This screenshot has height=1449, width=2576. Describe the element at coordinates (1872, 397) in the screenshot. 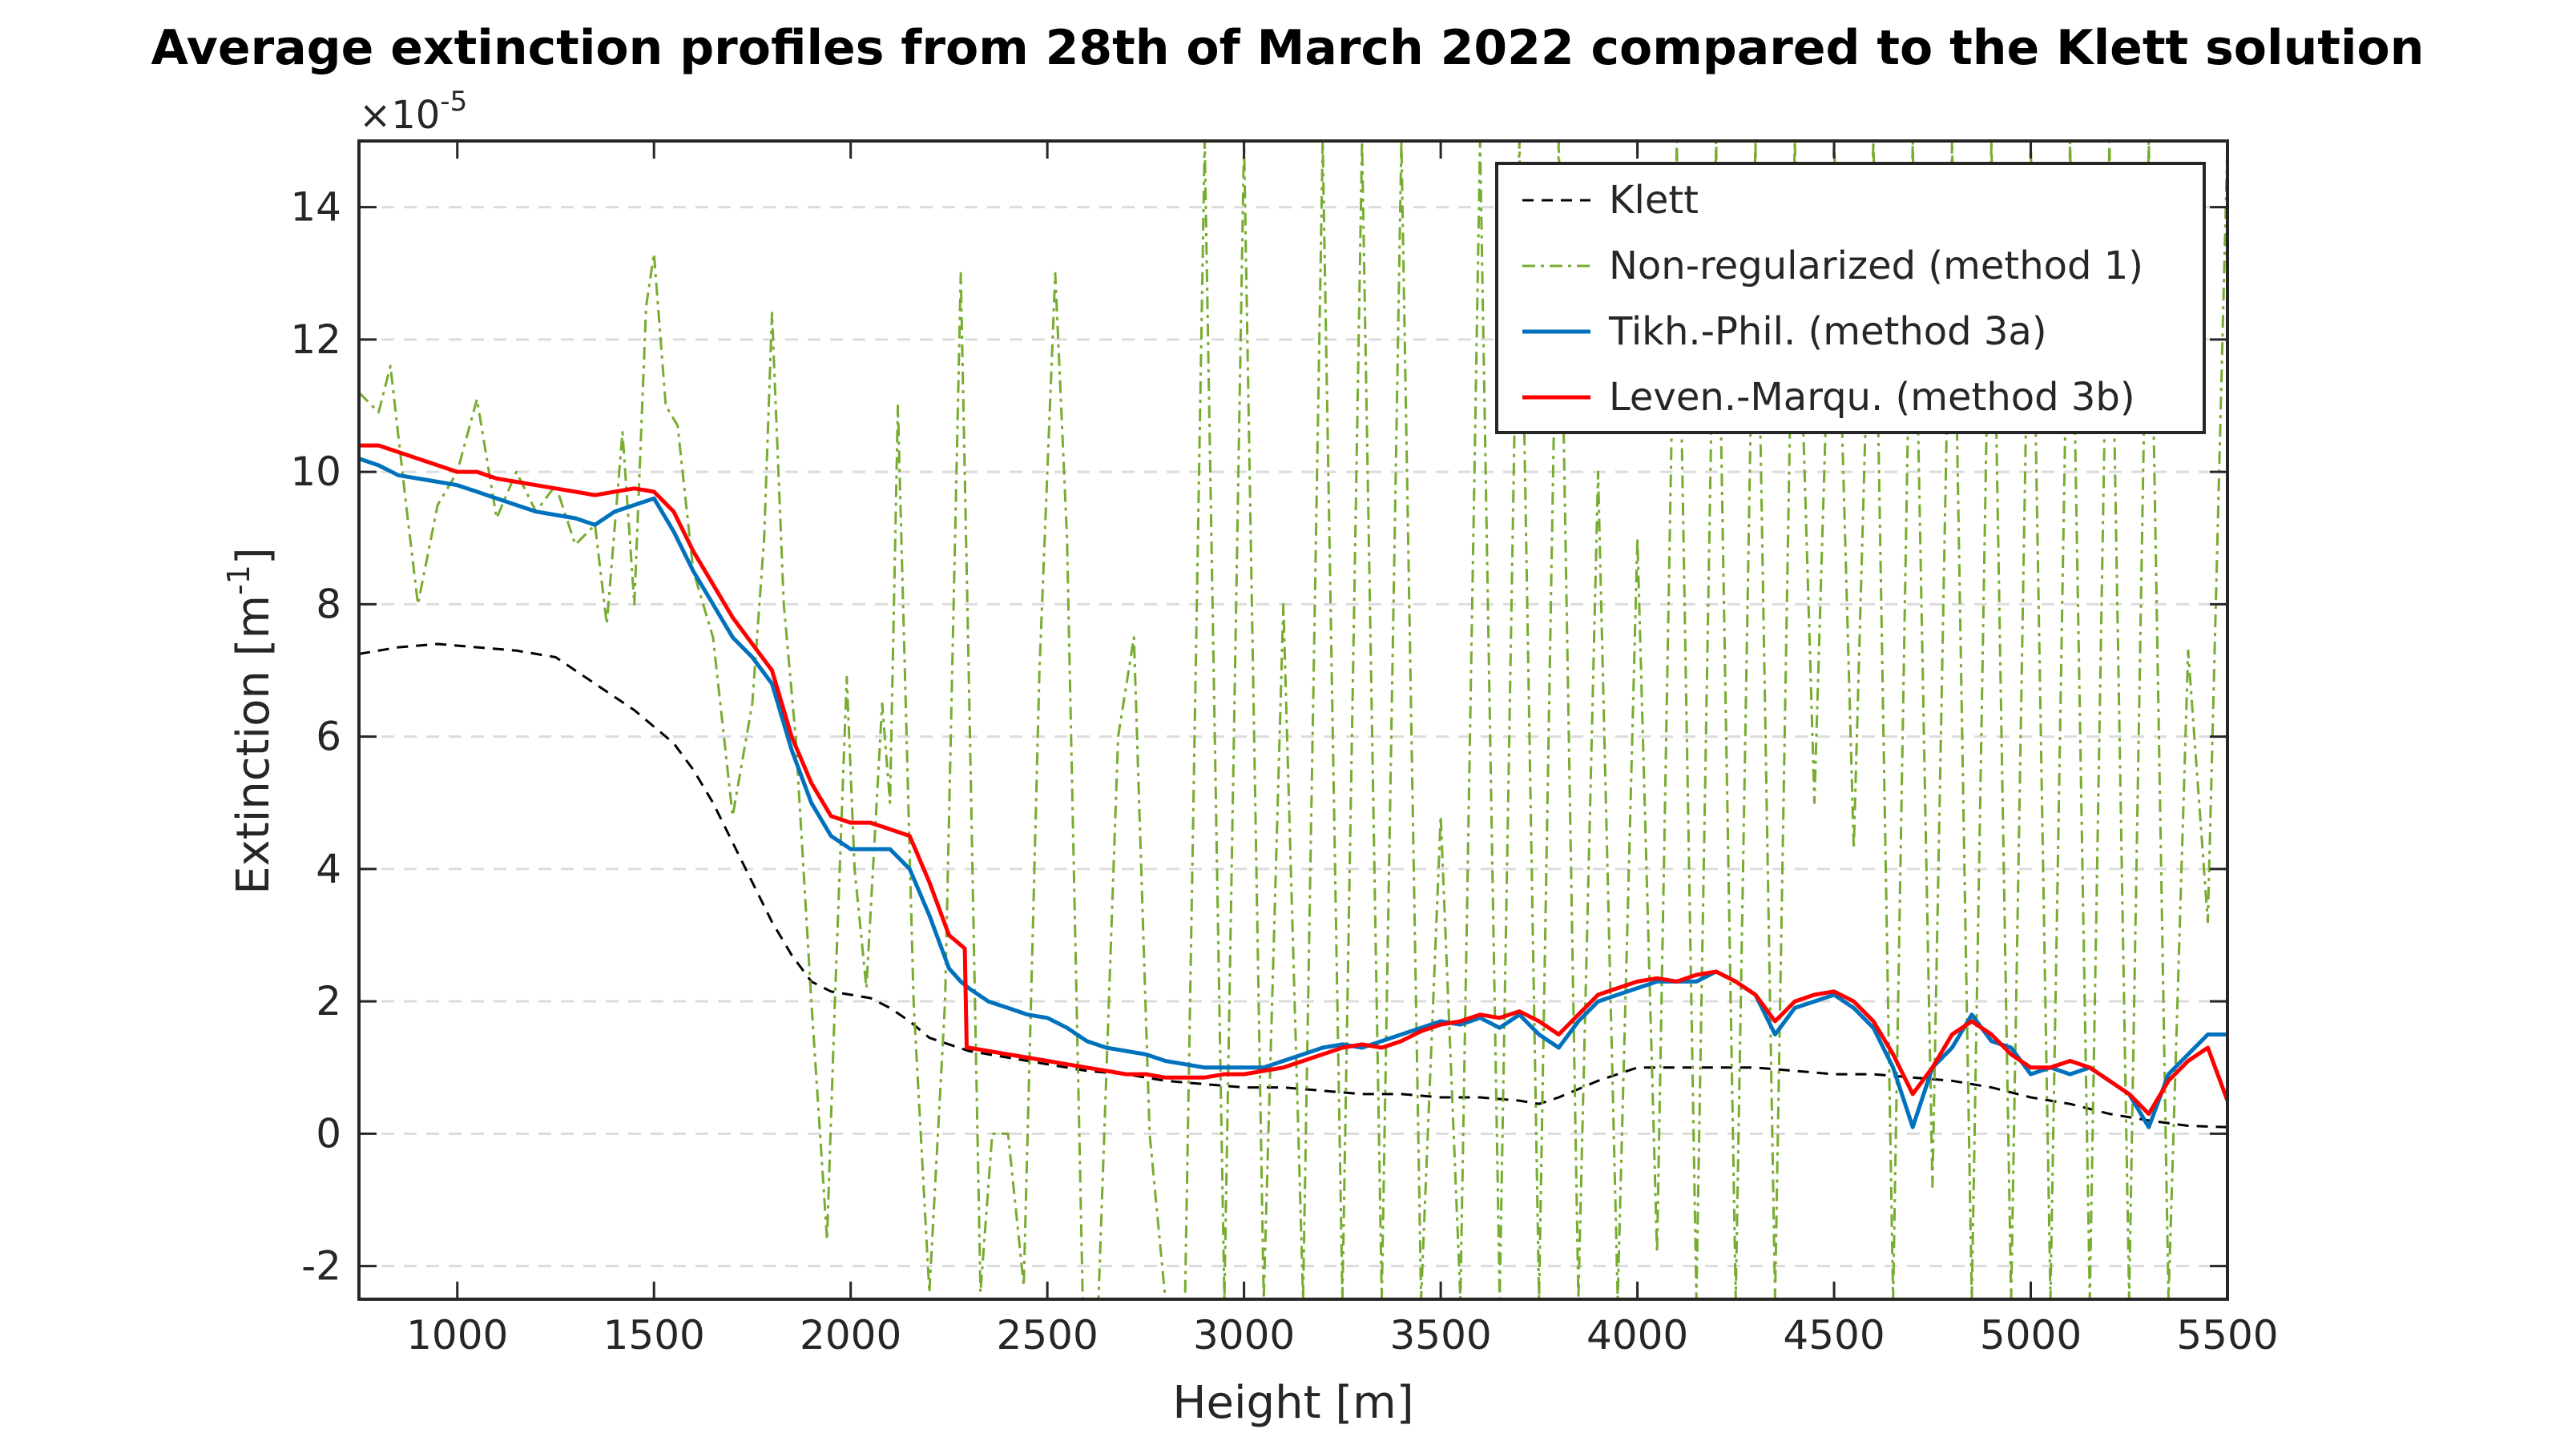

I see `legend-label-leven-marqu: Leven.-Marqu. (method 3b)` at that location.